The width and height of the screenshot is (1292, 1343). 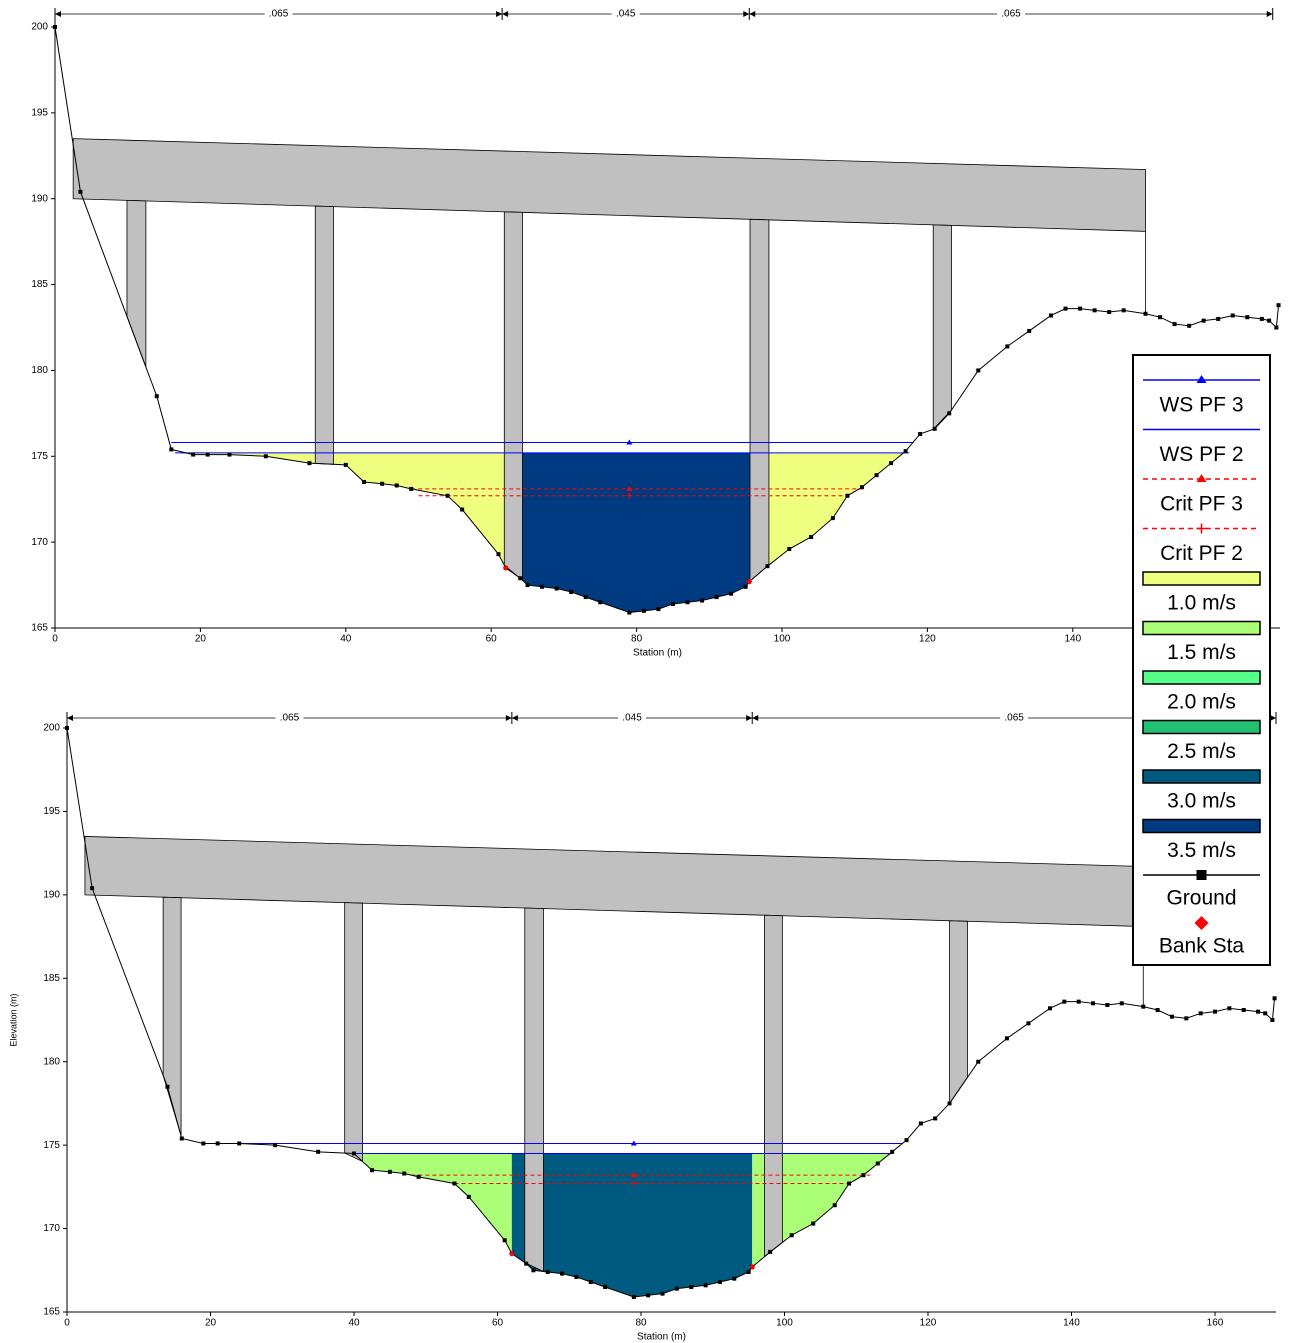 What do you see at coordinates (13, 1019) in the screenshot?
I see `y-axis-label: Elevation (m)` at bounding box center [13, 1019].